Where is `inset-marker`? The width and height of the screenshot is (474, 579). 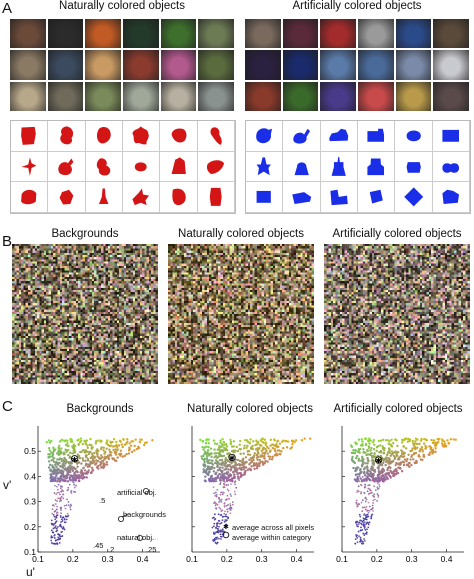
inset-marker is located at coordinates (146, 491).